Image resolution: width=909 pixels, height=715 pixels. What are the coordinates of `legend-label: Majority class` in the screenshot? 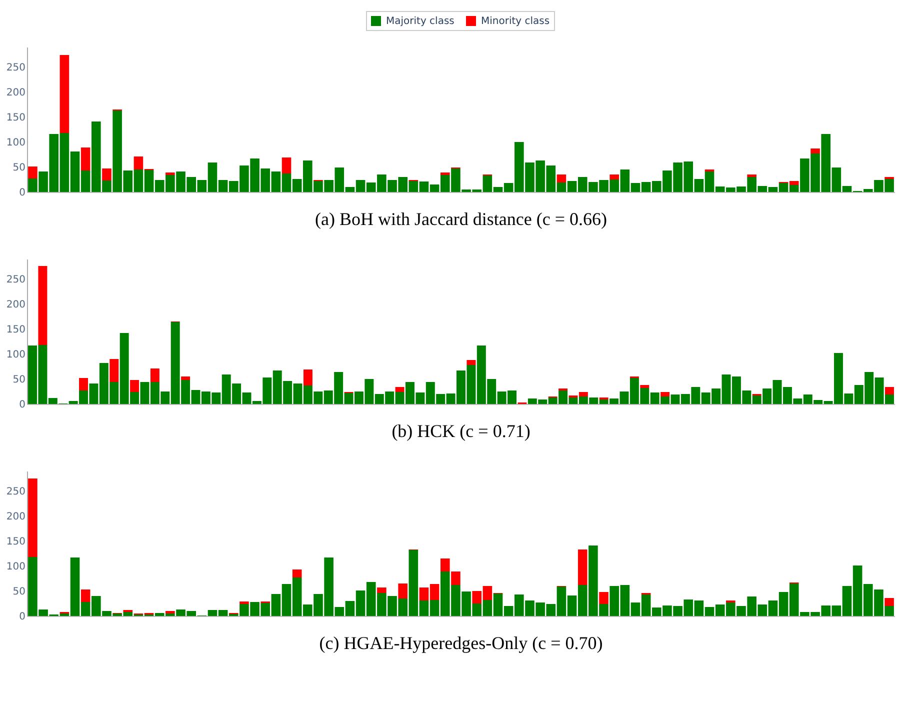 It's located at (420, 21).